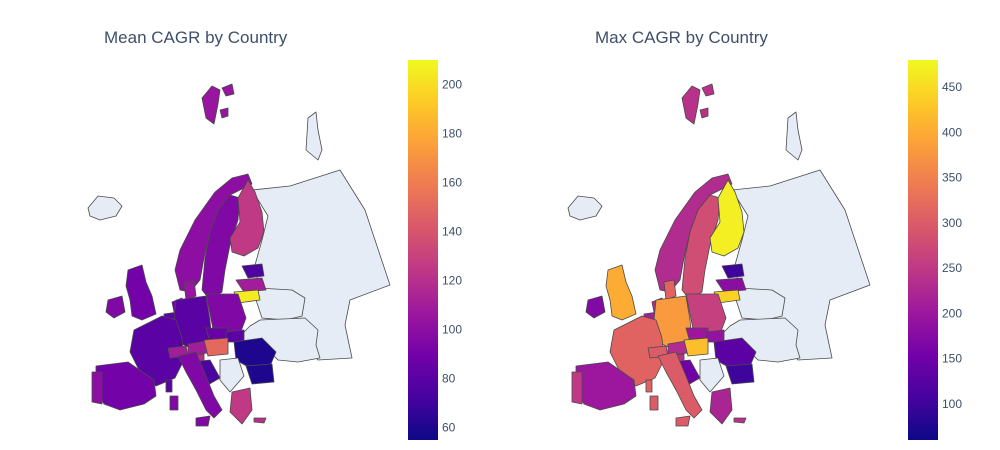 This screenshot has width=1000, height=450. Describe the element at coordinates (731, 285) in the screenshot. I see `country-latvia: Latvia: 180` at that location.